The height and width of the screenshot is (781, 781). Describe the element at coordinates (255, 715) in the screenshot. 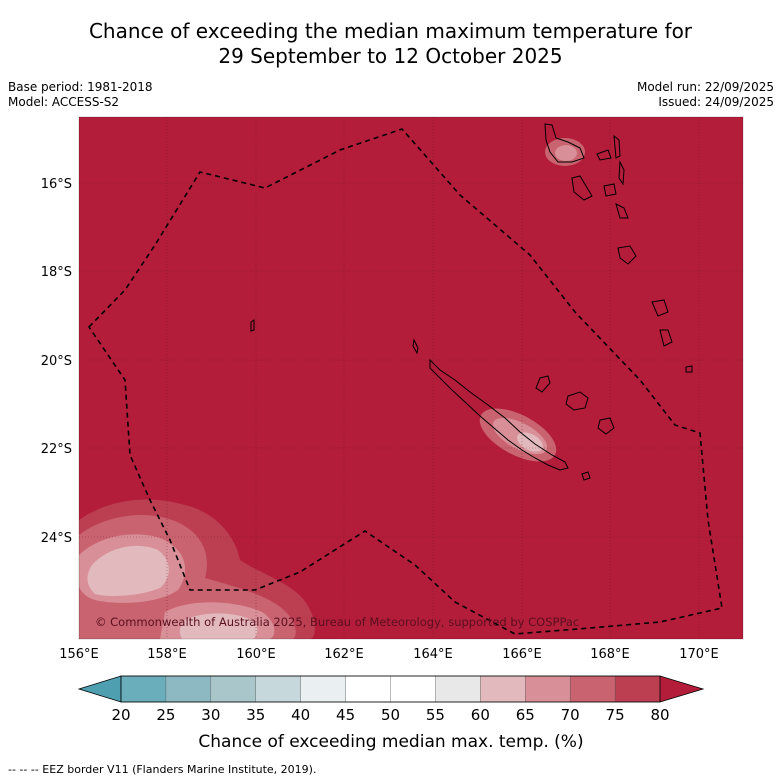

I see `colorbar-tick-label: 35` at that location.